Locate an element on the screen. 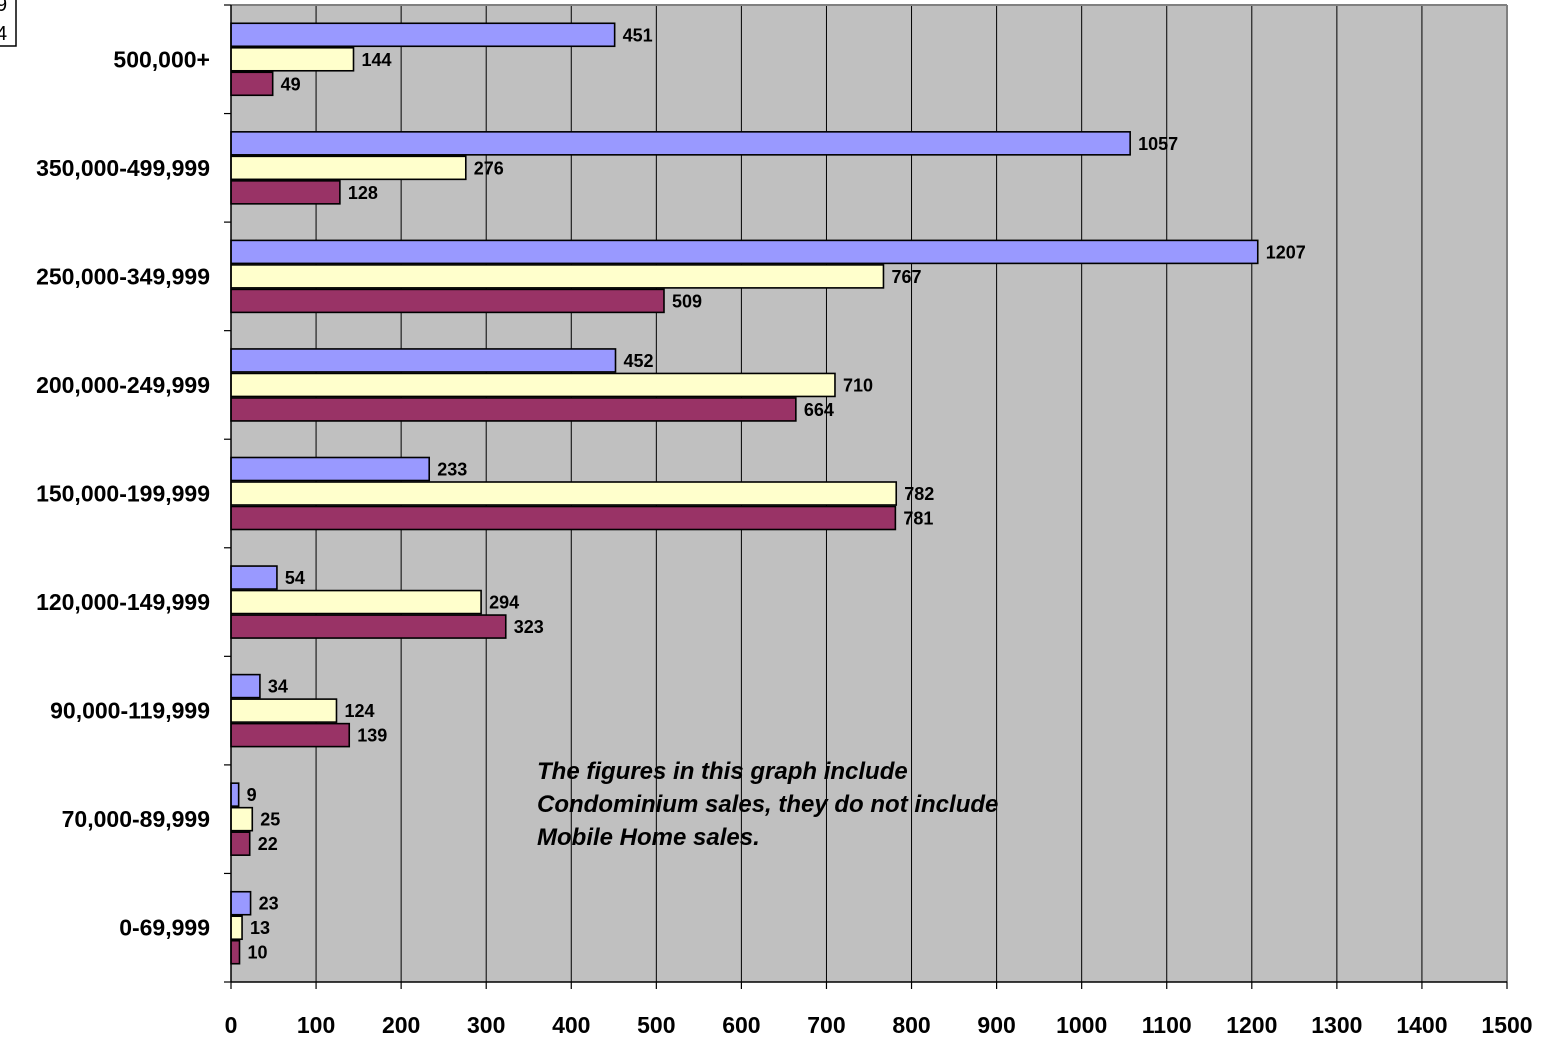 The width and height of the screenshot is (1543, 1037). data-label: 144 is located at coordinates (376, 60).